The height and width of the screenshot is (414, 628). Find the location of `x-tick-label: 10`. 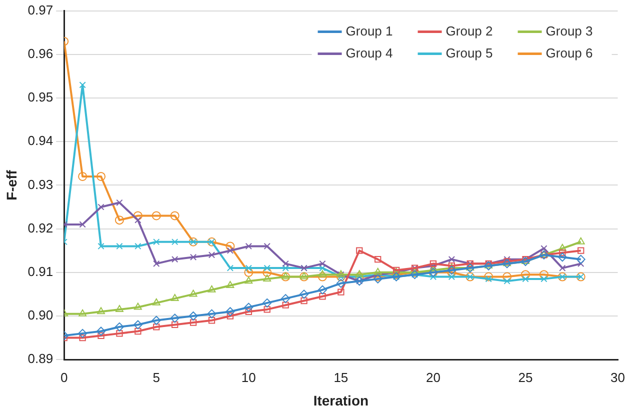

x-tick-label: 10 is located at coordinates (248, 377).